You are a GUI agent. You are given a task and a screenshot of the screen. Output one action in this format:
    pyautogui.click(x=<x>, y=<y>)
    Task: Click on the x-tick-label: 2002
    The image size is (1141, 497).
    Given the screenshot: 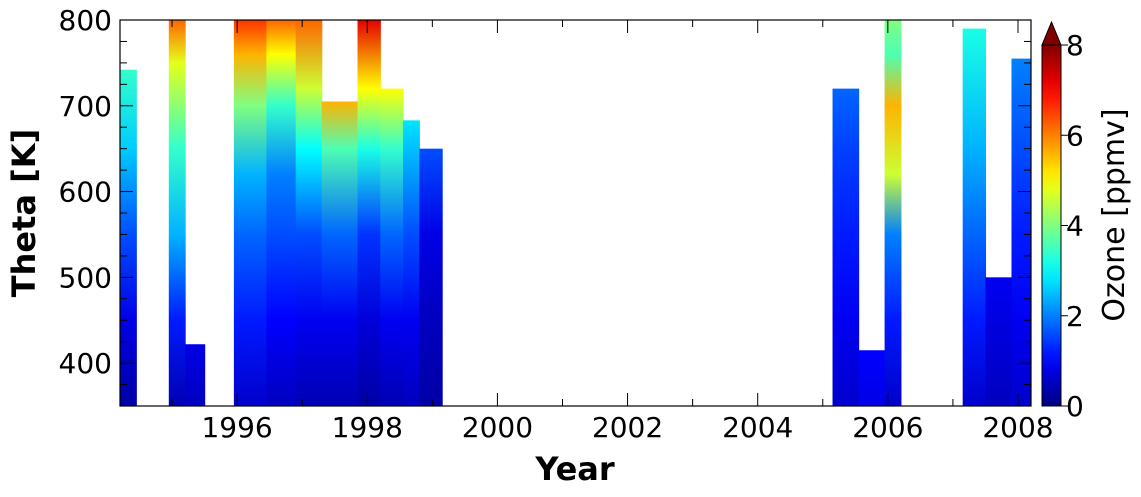 What is the action you would take?
    pyautogui.click(x=627, y=427)
    